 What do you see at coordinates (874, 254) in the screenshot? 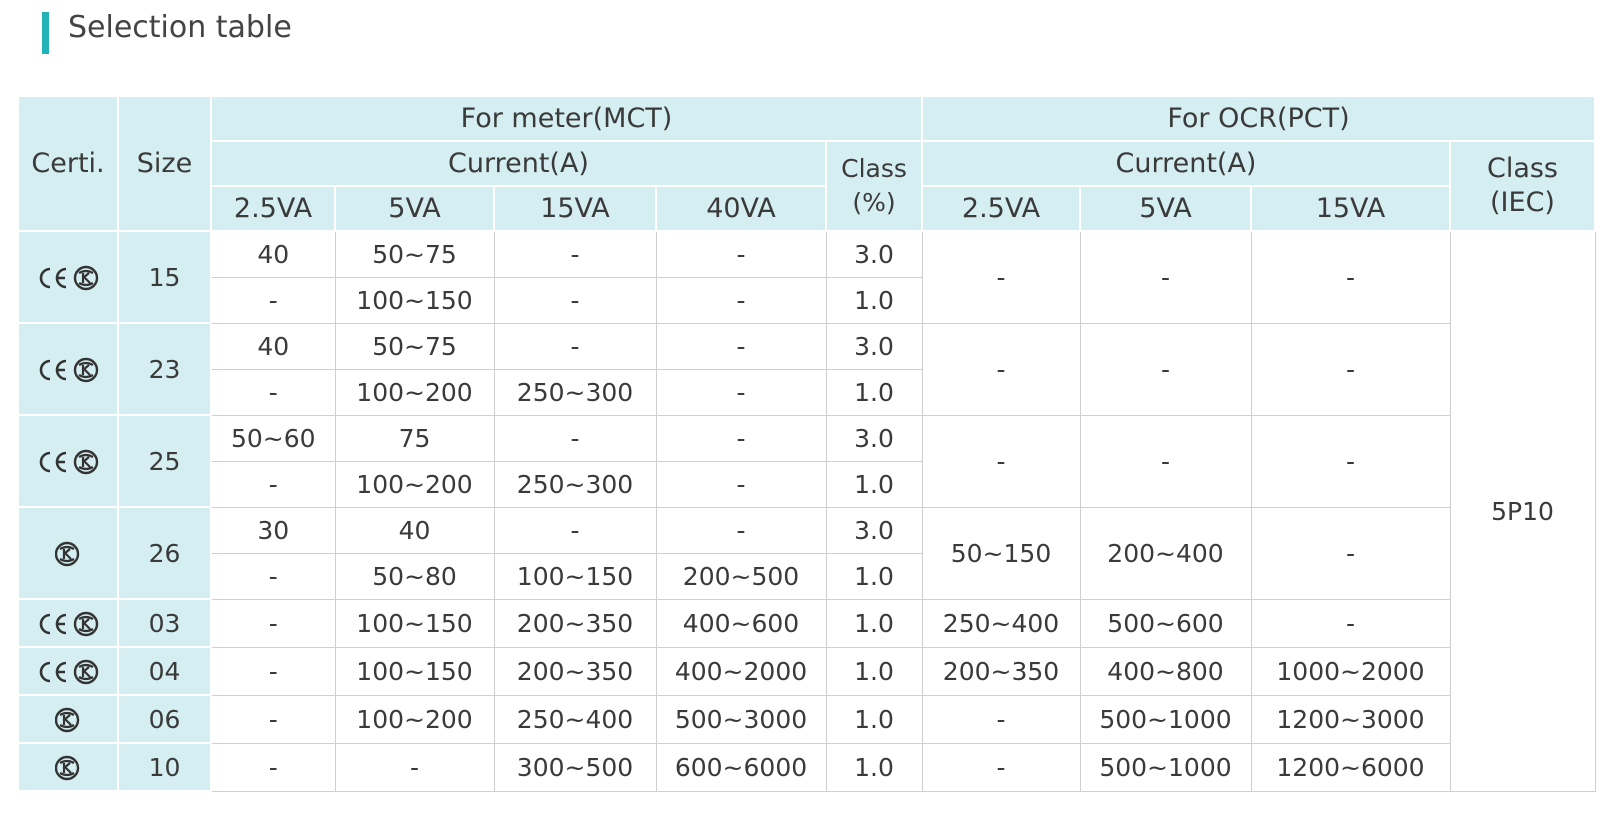
I see `mct-cell: 3.0` at bounding box center [874, 254].